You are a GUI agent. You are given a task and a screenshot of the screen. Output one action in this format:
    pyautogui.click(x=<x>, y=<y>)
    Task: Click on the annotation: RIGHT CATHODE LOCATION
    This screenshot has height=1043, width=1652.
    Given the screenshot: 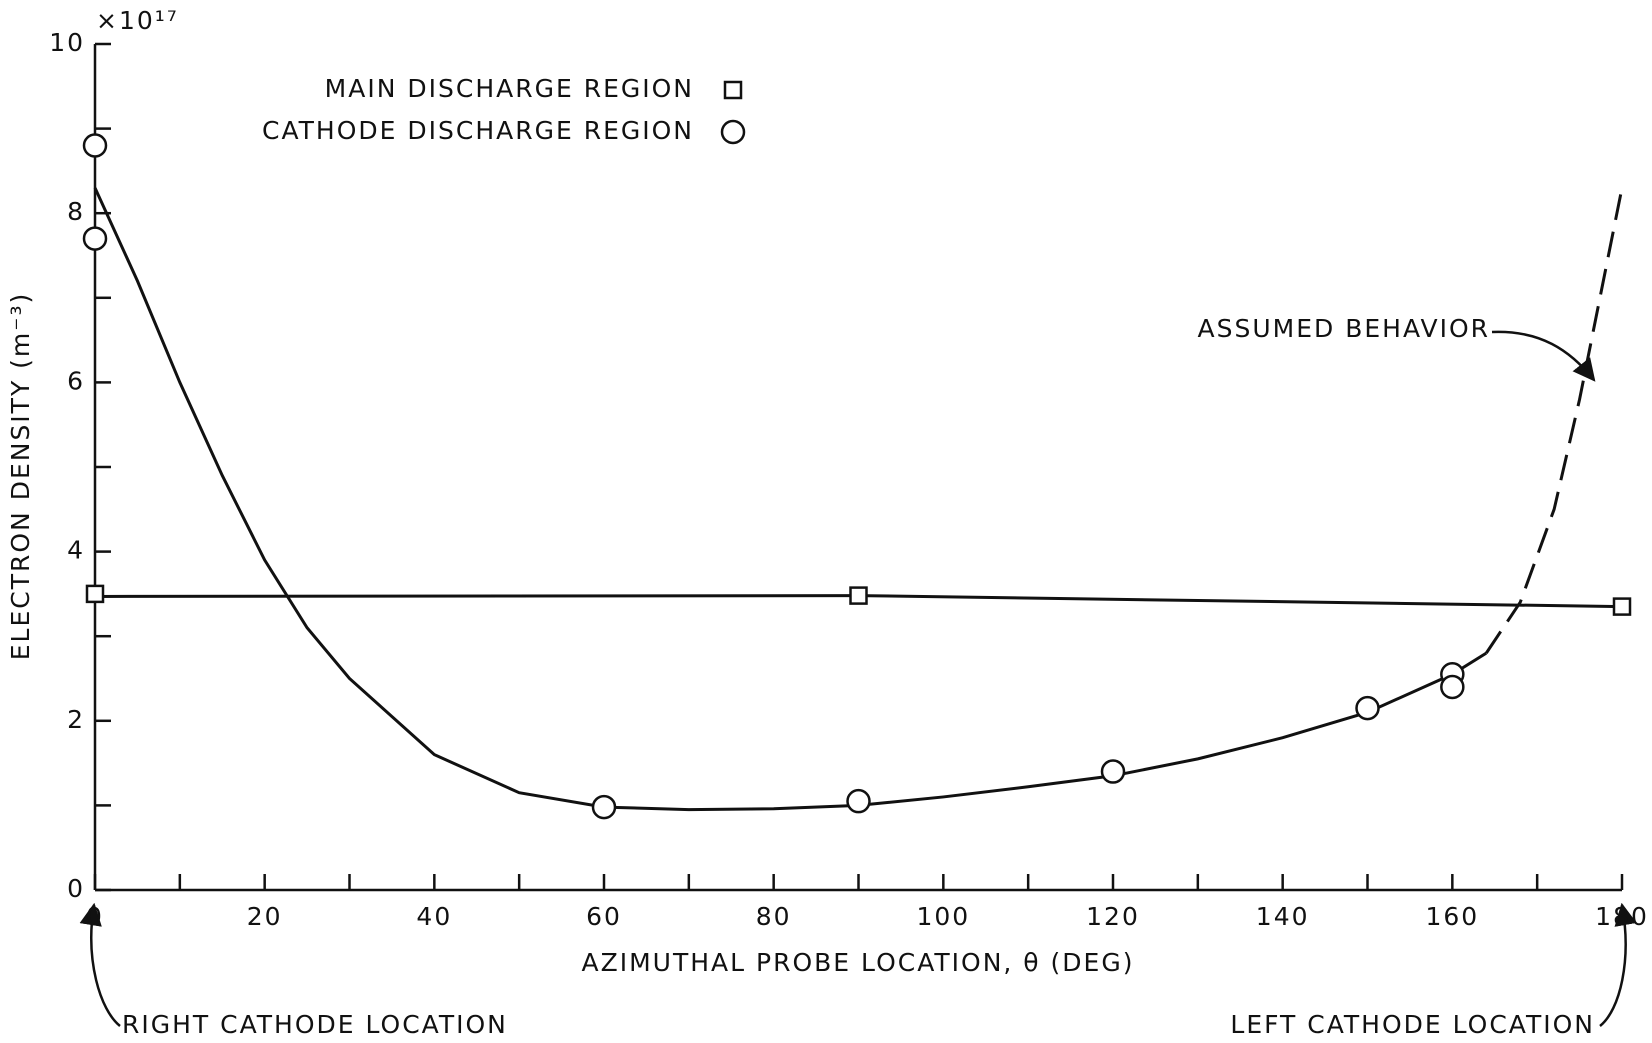 What is the action you would take?
    pyautogui.click(x=315, y=1024)
    